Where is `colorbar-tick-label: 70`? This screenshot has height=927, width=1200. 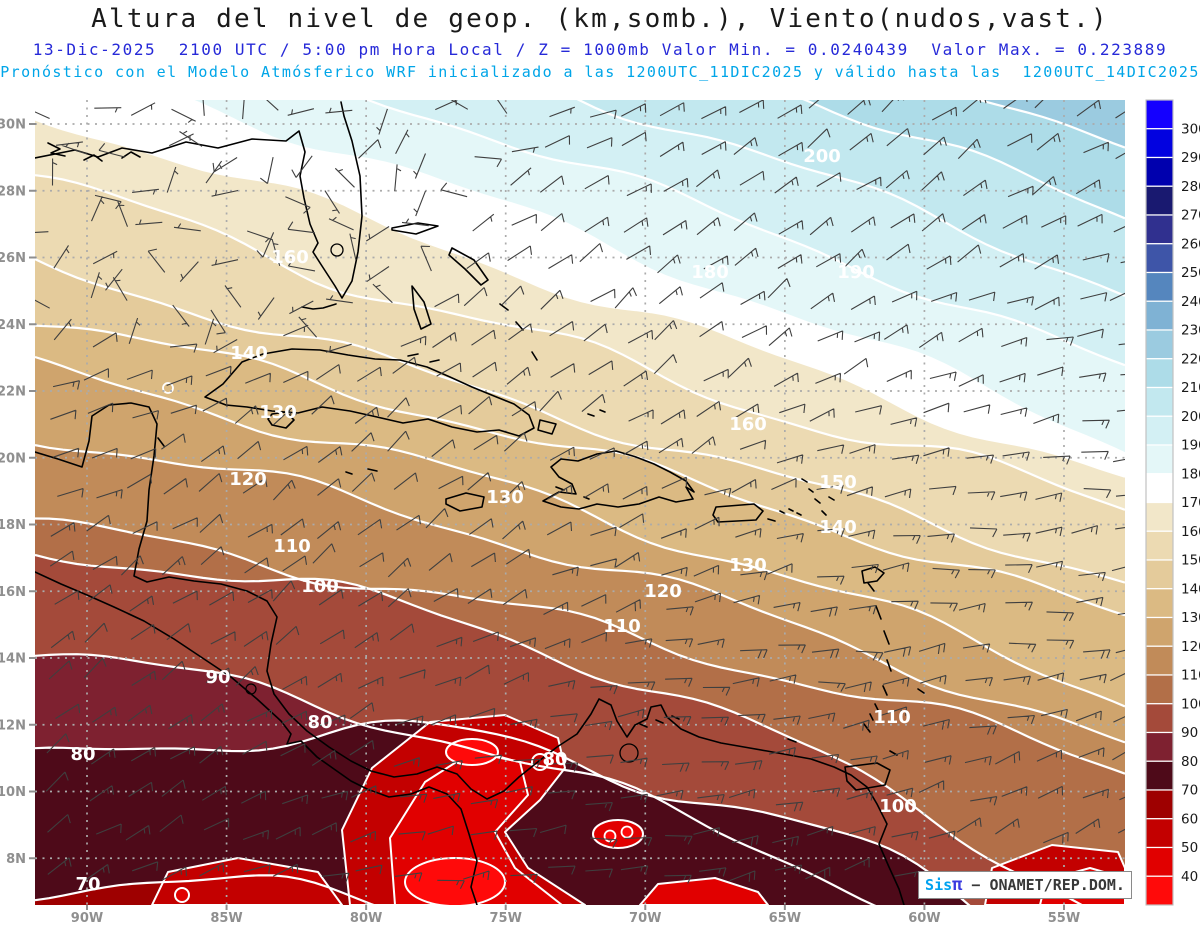
colorbar-tick-label: 70 is located at coordinates (1189, 791).